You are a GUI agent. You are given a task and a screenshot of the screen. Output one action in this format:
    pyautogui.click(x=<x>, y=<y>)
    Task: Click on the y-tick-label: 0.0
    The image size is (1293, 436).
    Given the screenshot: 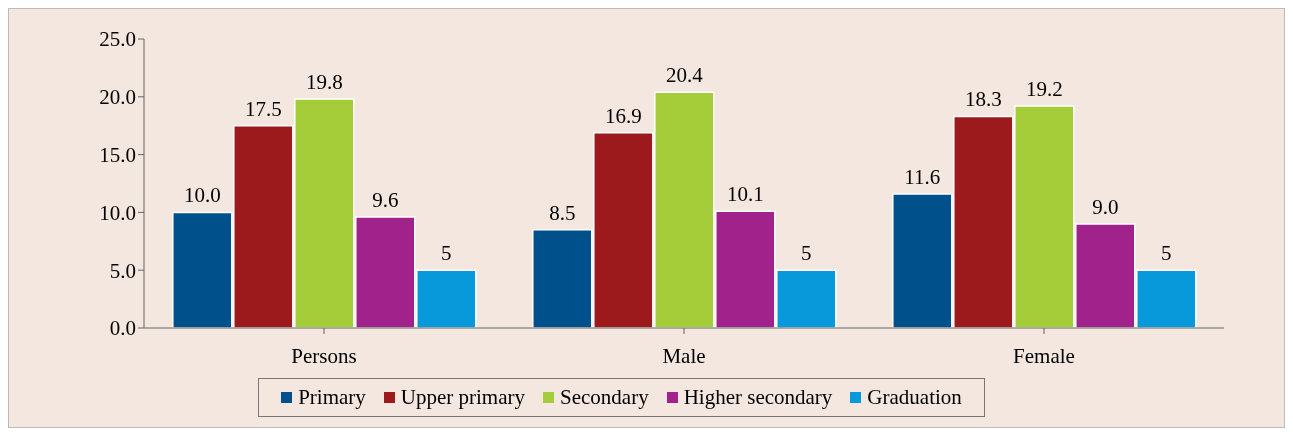 What is the action you would take?
    pyautogui.click(x=122, y=328)
    